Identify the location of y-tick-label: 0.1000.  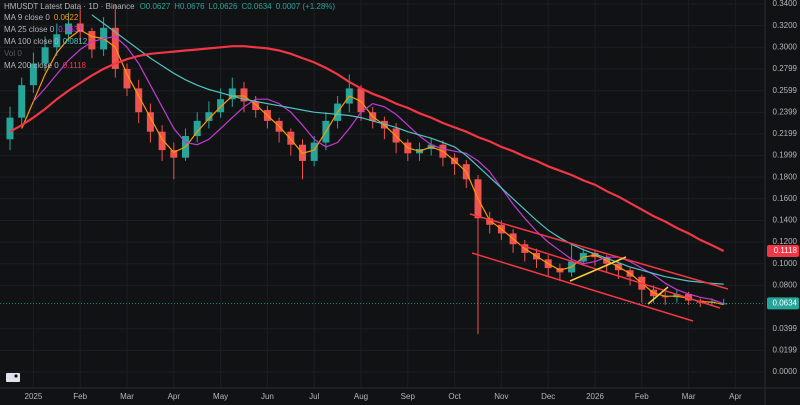
(785, 263).